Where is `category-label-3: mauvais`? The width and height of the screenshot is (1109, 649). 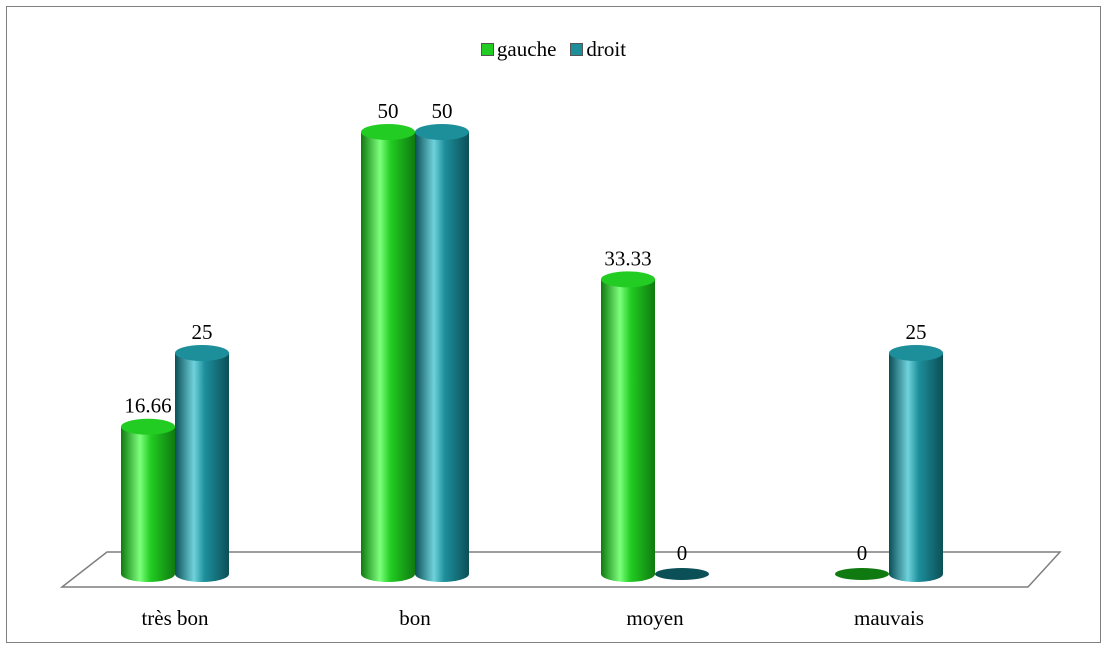
category-label-3: mauvais is located at coordinates (889, 618).